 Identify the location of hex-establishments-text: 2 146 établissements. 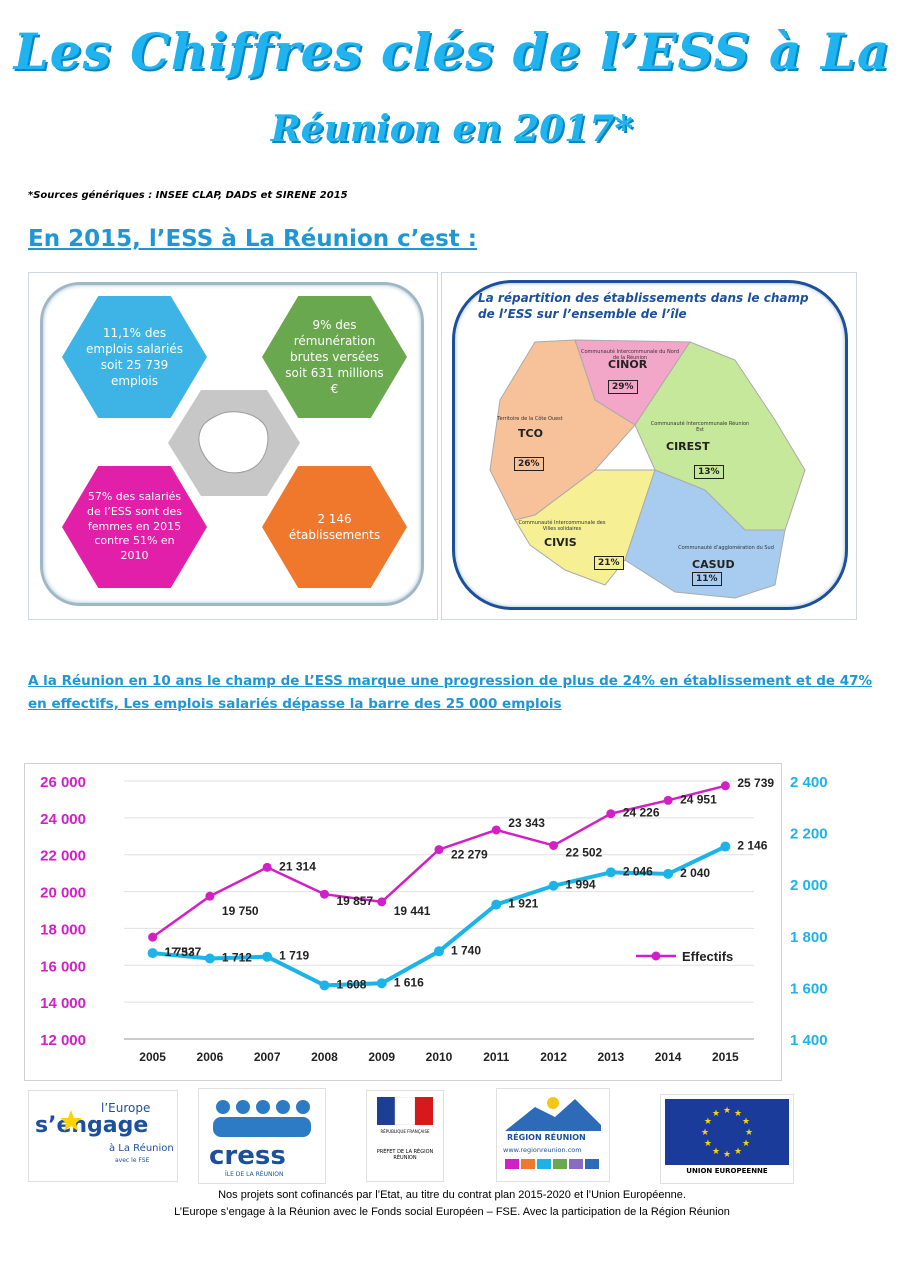
(334, 526).